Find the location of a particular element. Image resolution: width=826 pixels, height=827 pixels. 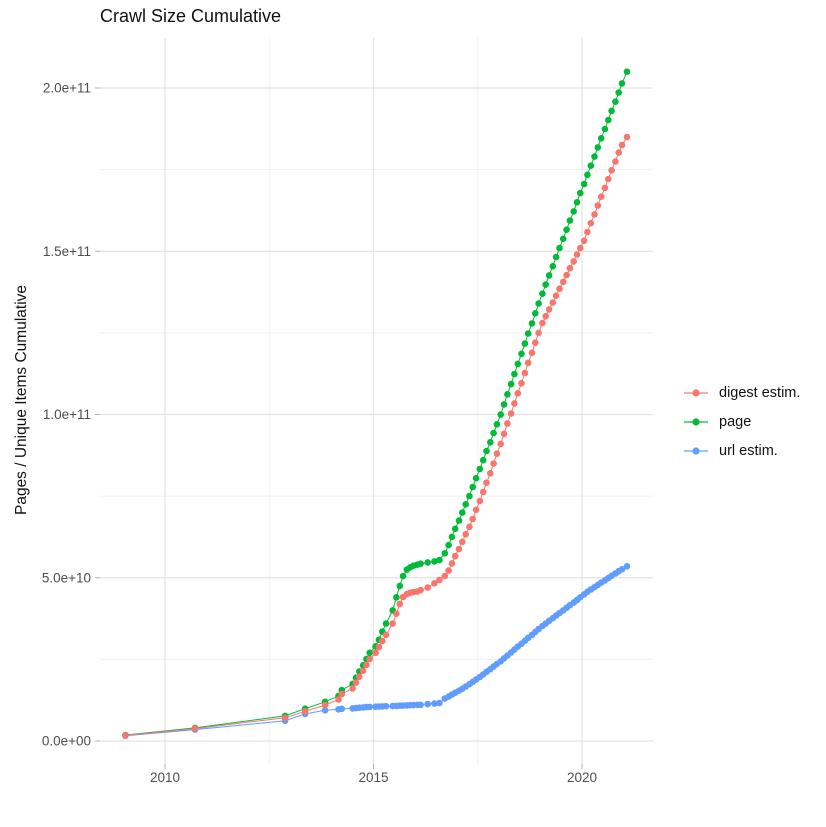

legend: digest estim. page url estim. is located at coordinates (741, 421).